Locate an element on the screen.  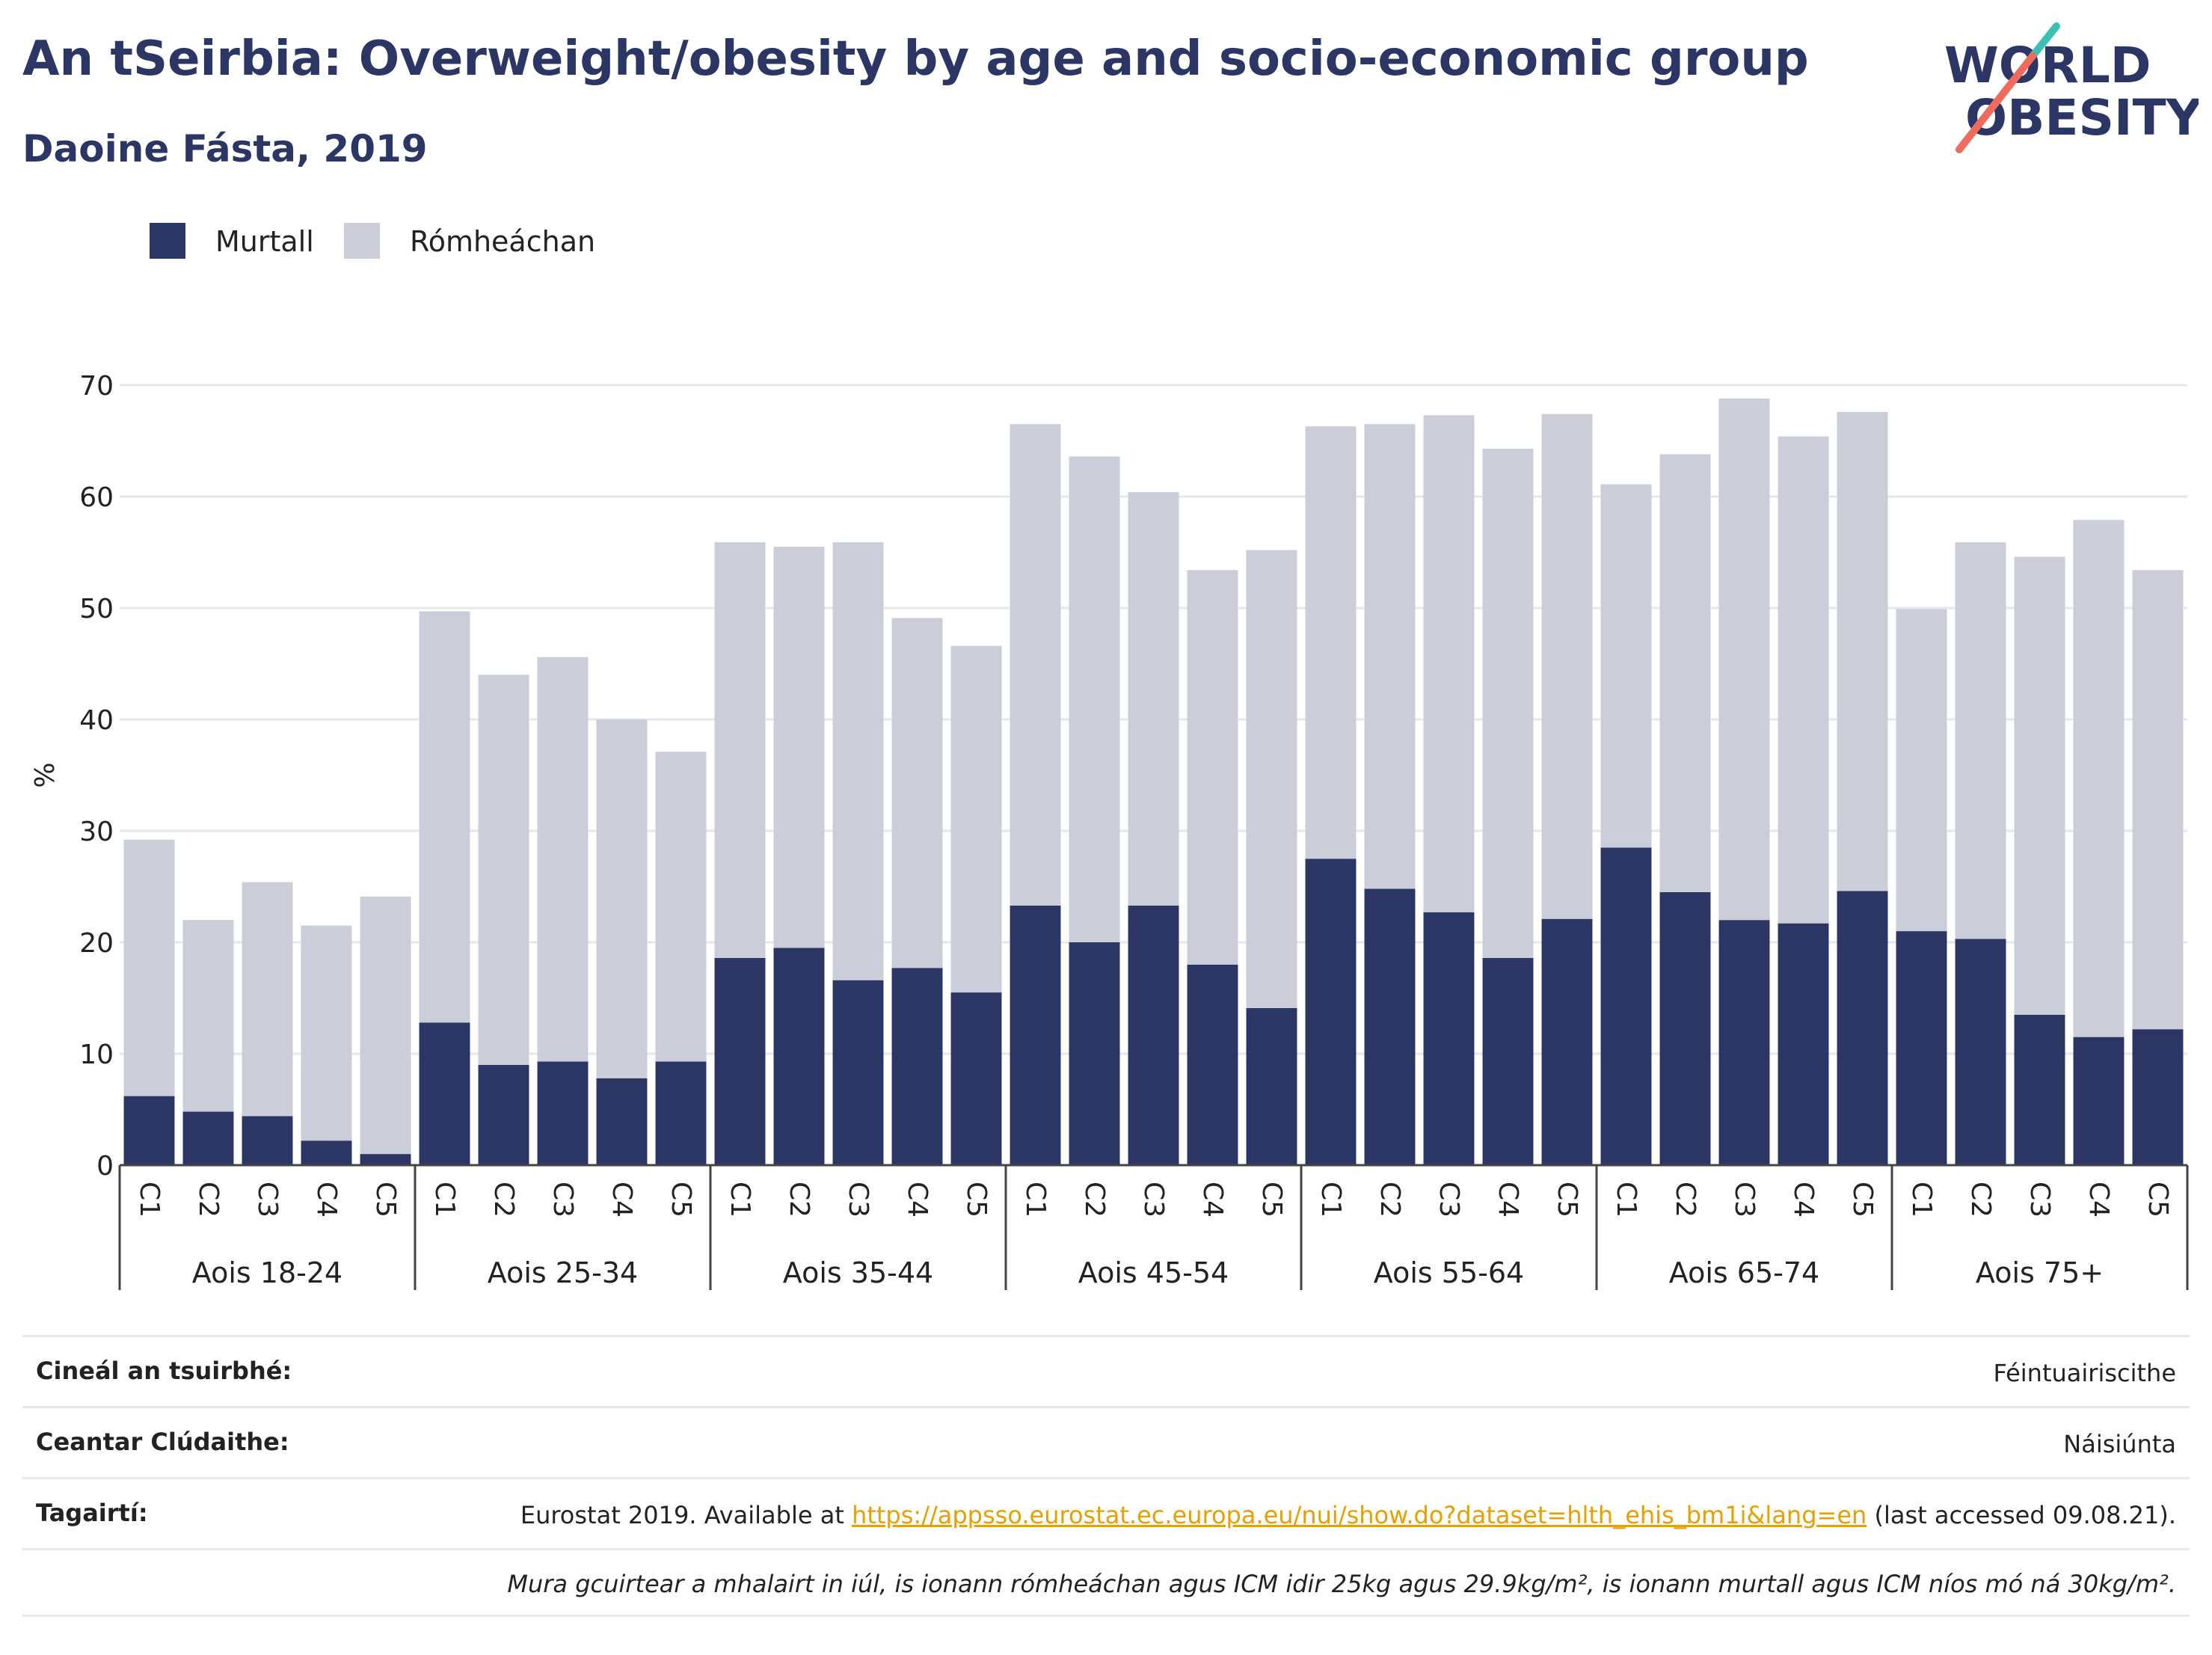
y-tick-label: 40 is located at coordinates (96, 720).